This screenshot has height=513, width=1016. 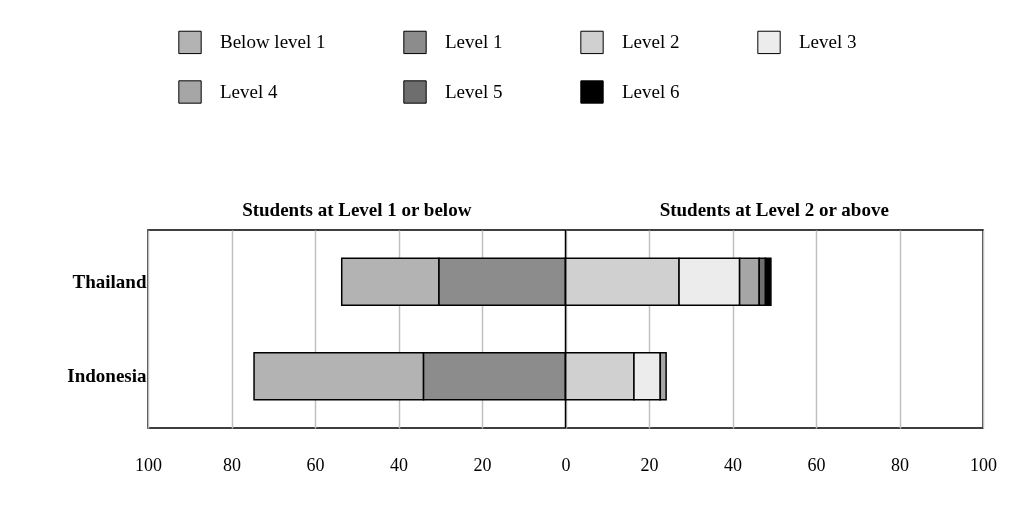 What do you see at coordinates (651, 42) in the screenshot?
I see `legend-label: Level 2` at bounding box center [651, 42].